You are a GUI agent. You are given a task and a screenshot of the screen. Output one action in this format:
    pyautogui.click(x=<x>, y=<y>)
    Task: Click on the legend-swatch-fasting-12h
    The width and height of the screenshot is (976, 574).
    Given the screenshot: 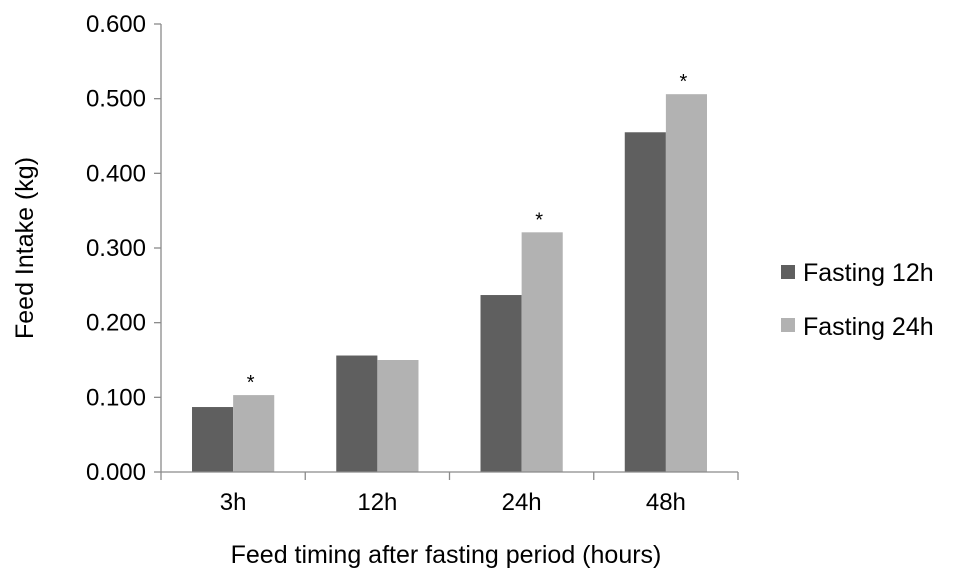 What is the action you would take?
    pyautogui.click(x=788, y=272)
    